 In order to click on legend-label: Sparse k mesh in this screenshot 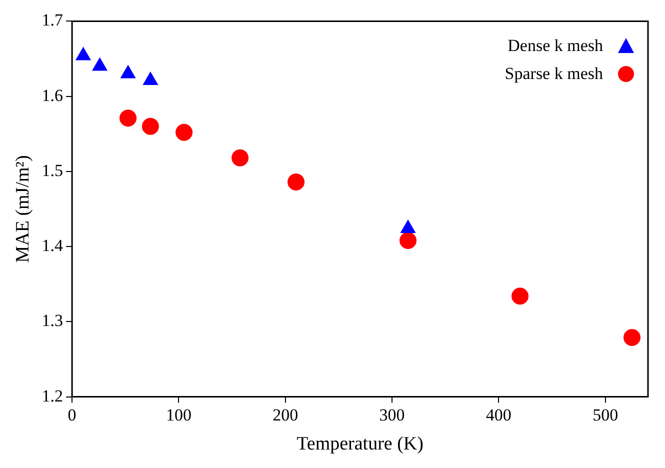, I will do `click(553, 74)`.